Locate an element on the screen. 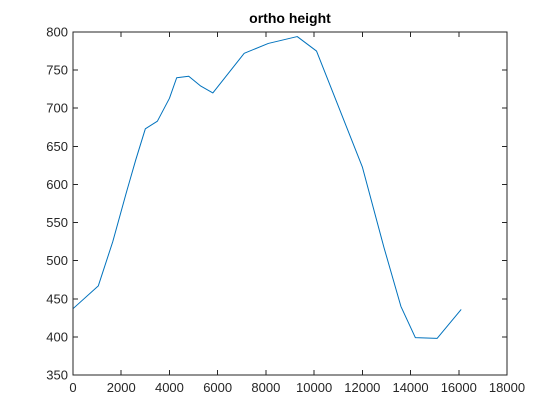  y-tick-label: 450 is located at coordinates (57, 298).